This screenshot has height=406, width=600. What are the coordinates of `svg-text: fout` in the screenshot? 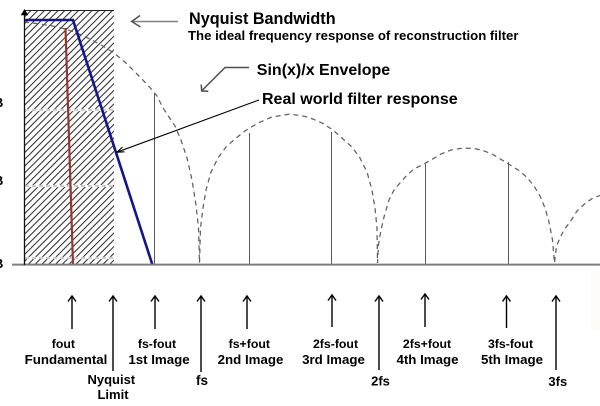 It's located at (63, 344).